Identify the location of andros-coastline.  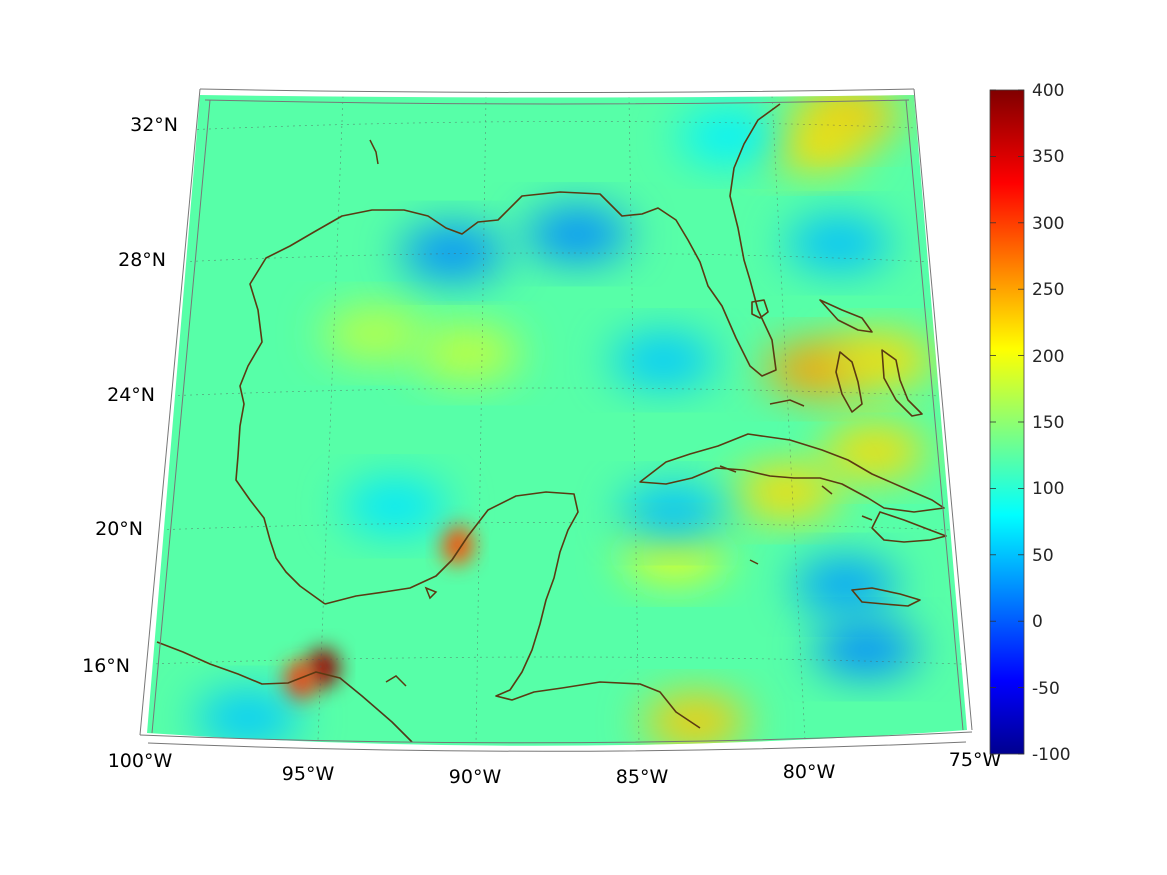
(849, 382).